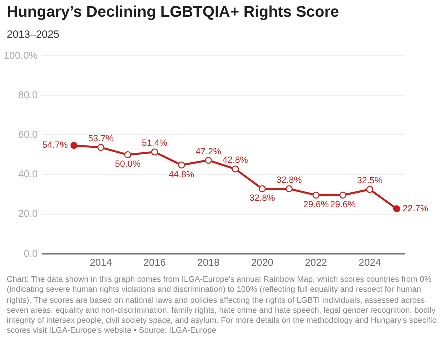 Image resolution: width=441 pixels, height=340 pixels. Describe the element at coordinates (155, 263) in the screenshot. I see `x-tick-label: 2016` at that location.